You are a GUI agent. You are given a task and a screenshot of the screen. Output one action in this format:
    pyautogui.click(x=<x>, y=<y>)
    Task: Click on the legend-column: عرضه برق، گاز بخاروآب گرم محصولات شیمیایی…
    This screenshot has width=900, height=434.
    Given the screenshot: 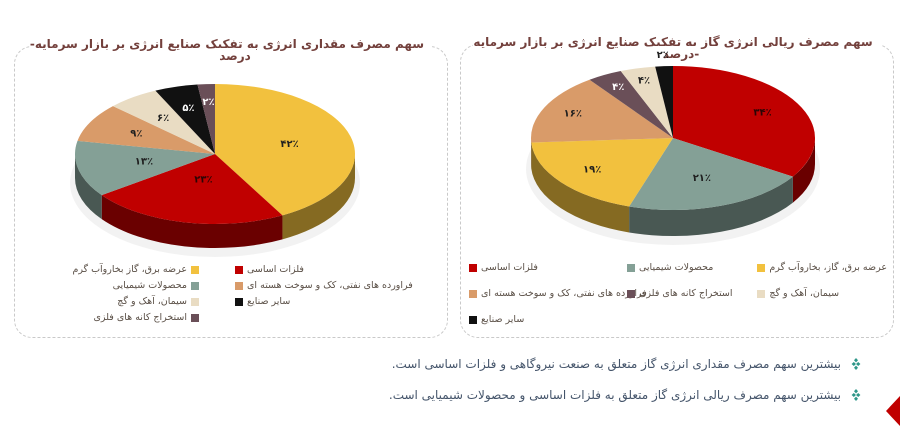 What is the action you would take?
    pyautogui.click(x=133, y=293)
    